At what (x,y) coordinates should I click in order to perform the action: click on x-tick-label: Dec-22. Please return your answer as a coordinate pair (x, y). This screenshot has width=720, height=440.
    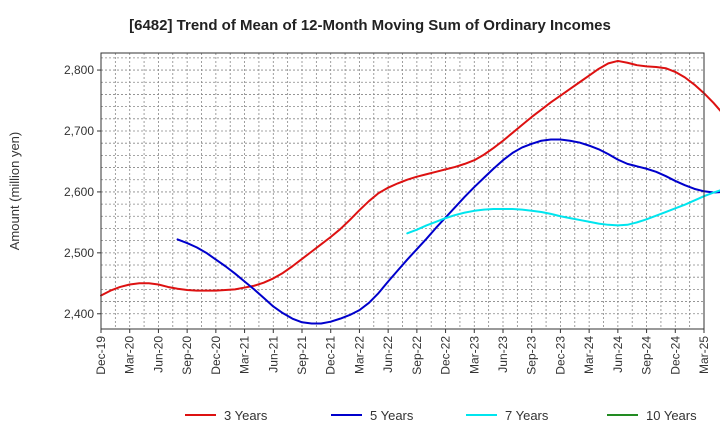
    Looking at the image, I should click on (446, 355).